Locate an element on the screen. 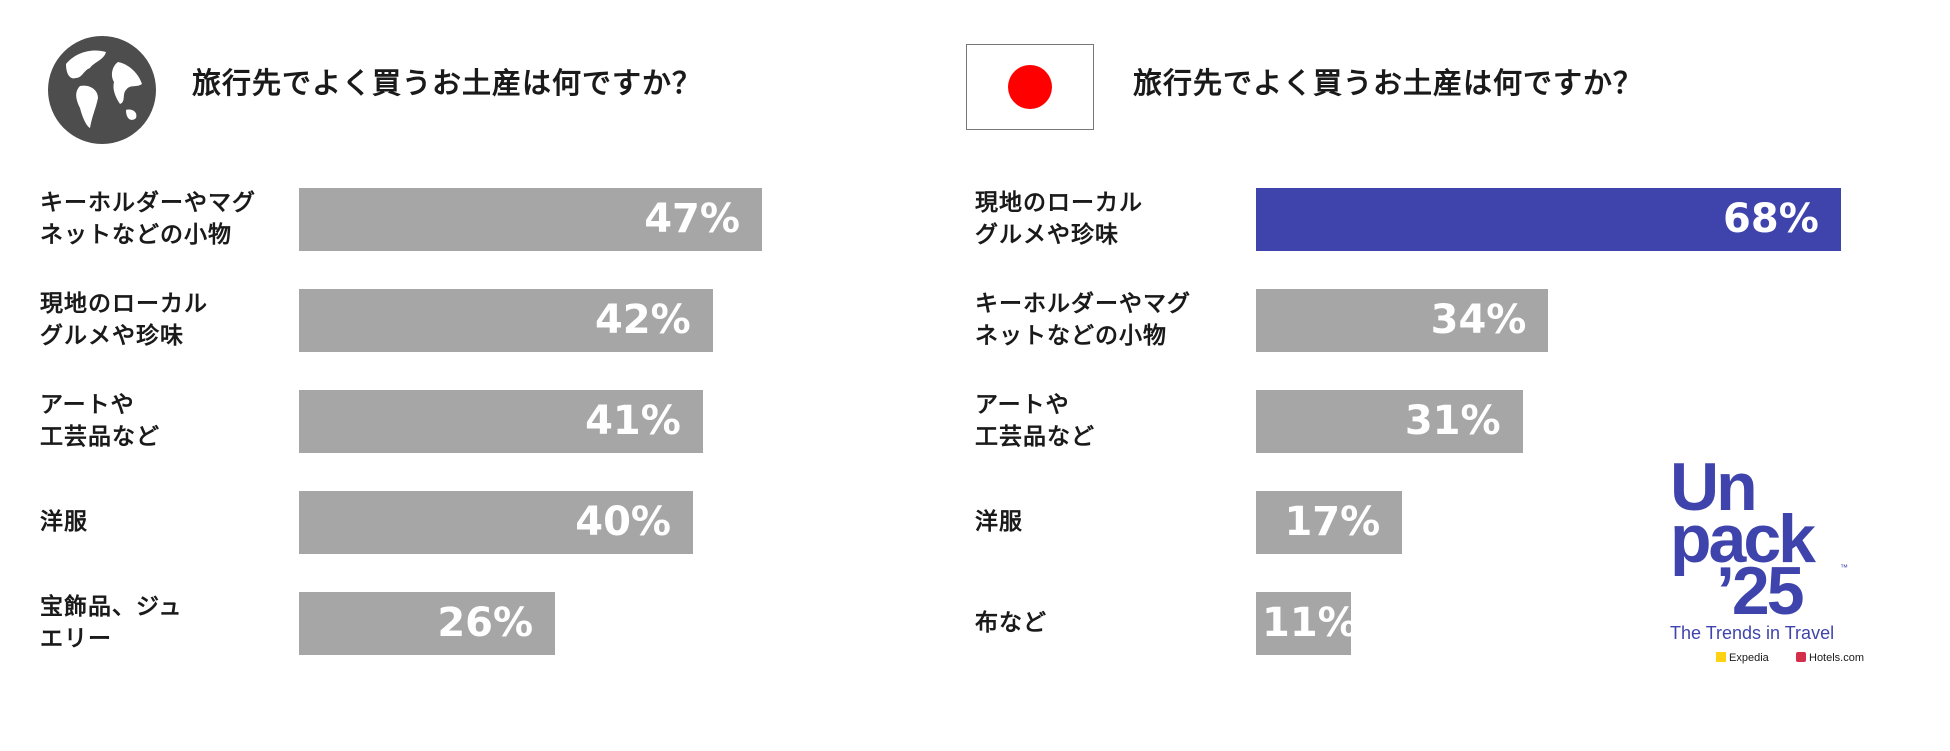 The image size is (1950, 751). svg-text: The Trends in Travel is located at coordinates (1752, 633).